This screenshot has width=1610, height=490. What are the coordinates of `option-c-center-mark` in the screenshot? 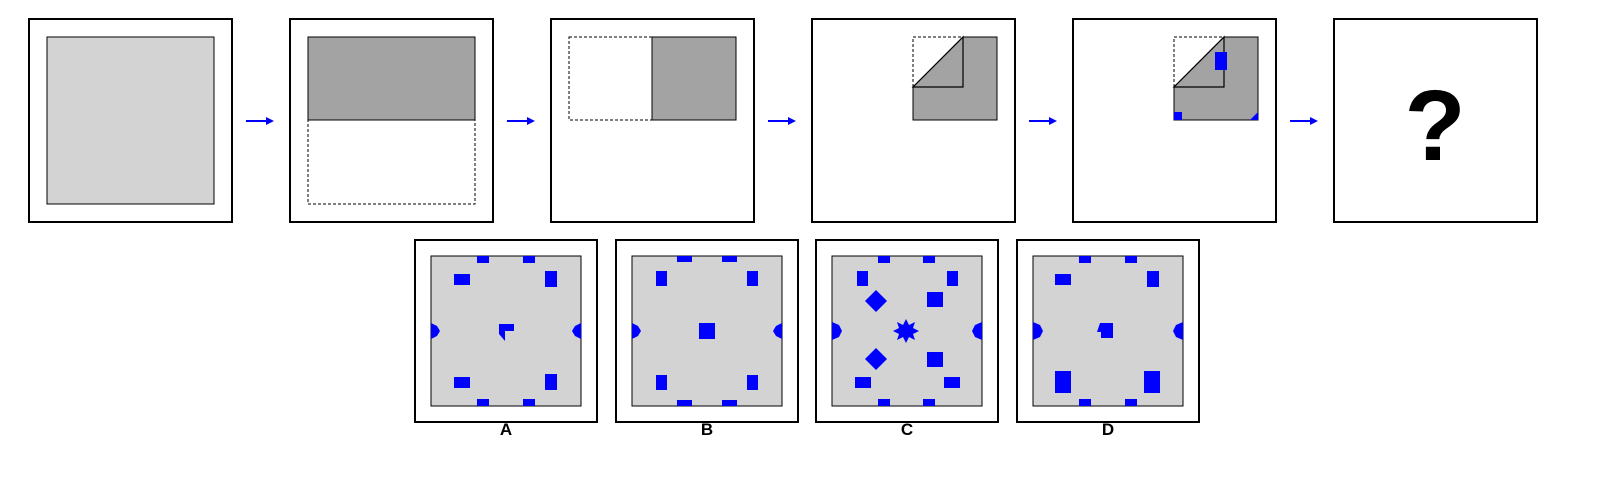 It's located at (906, 331).